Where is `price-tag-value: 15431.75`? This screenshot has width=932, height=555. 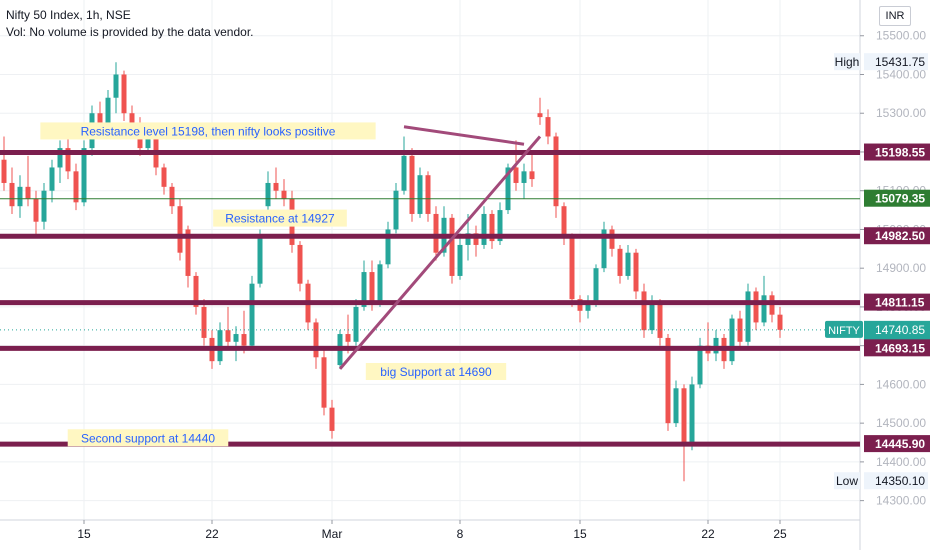 price-tag-value: 15431.75 is located at coordinates (900, 62).